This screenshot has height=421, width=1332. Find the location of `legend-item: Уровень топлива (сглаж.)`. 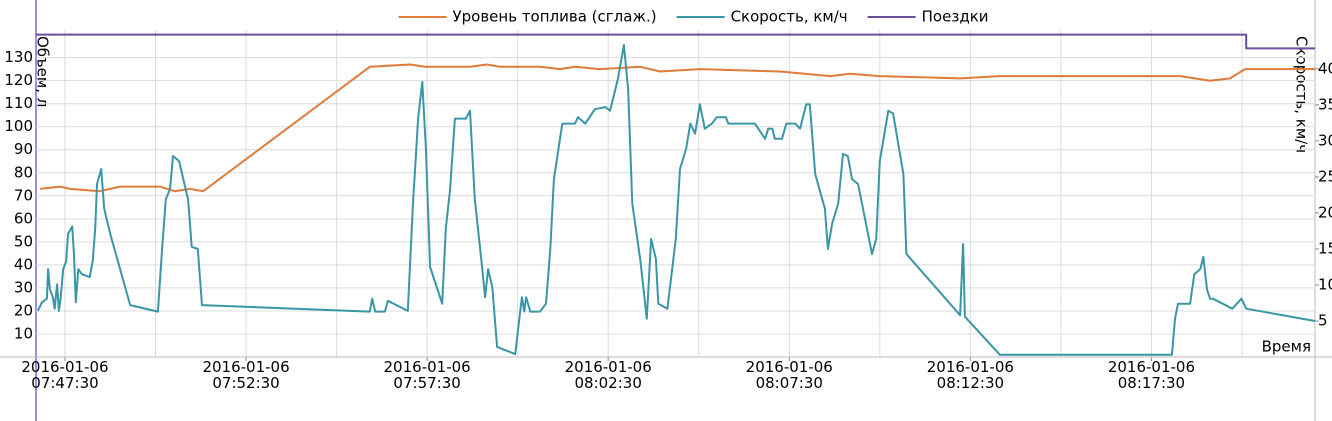

legend-item: Уровень топлива (сглаж.) is located at coordinates (527, 17).